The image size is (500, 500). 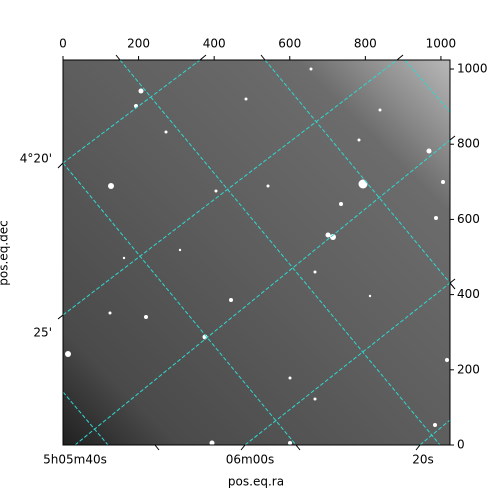 I want to click on x-tick-label: 800, so click(x=365, y=44).